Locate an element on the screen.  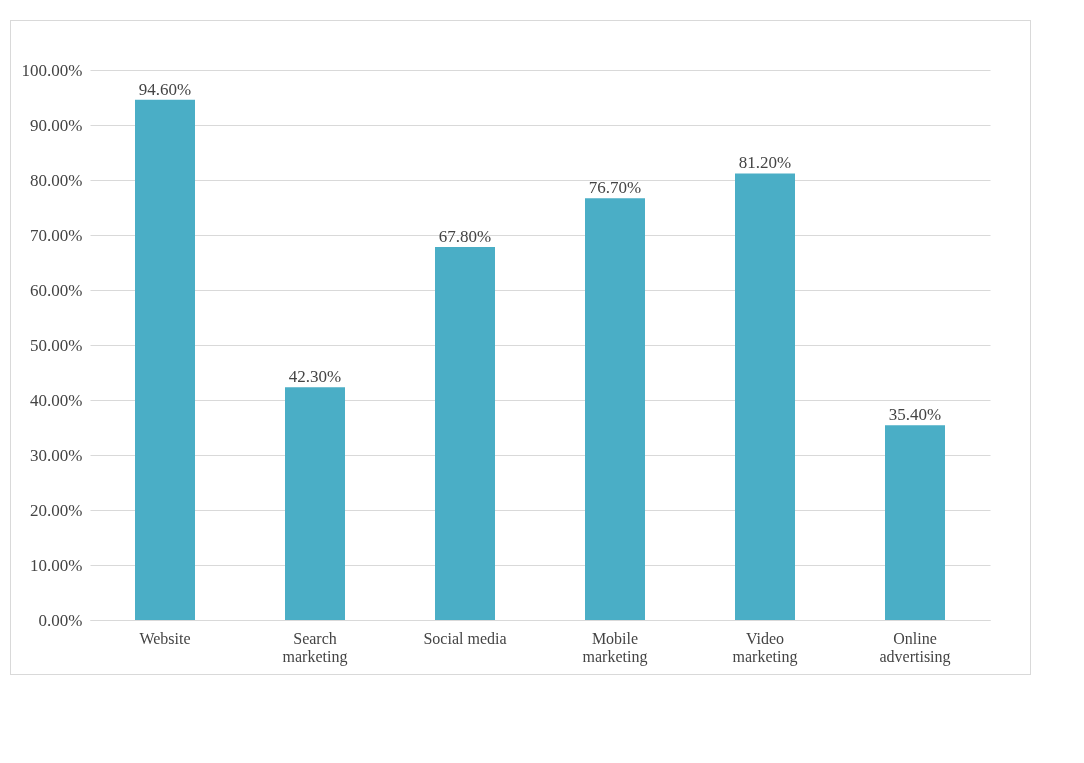
x-tick-label: Website is located at coordinates (165, 638).